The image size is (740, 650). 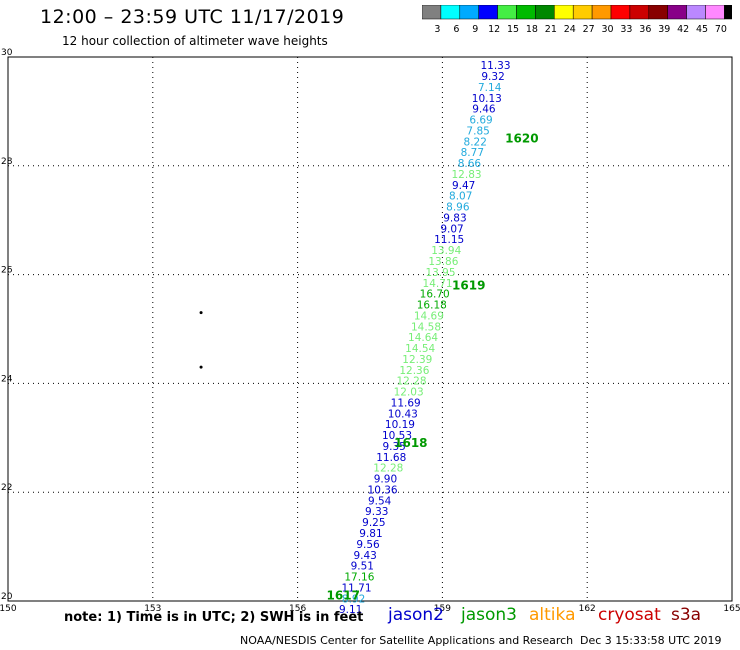 What do you see at coordinates (426, 327) in the screenshot?
I see `wave-height-value: 14.58` at bounding box center [426, 327].